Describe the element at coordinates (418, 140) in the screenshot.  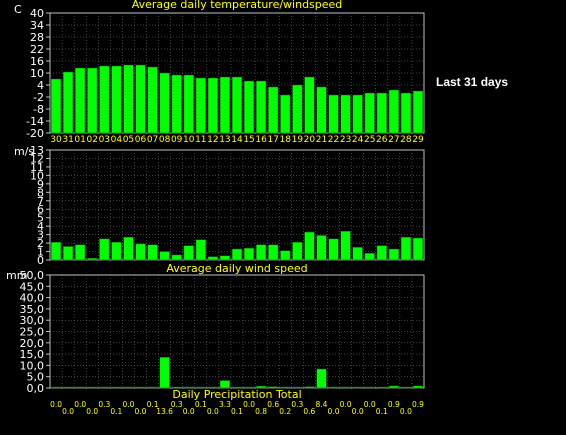
I see `x-tick-label: 29` at that location.